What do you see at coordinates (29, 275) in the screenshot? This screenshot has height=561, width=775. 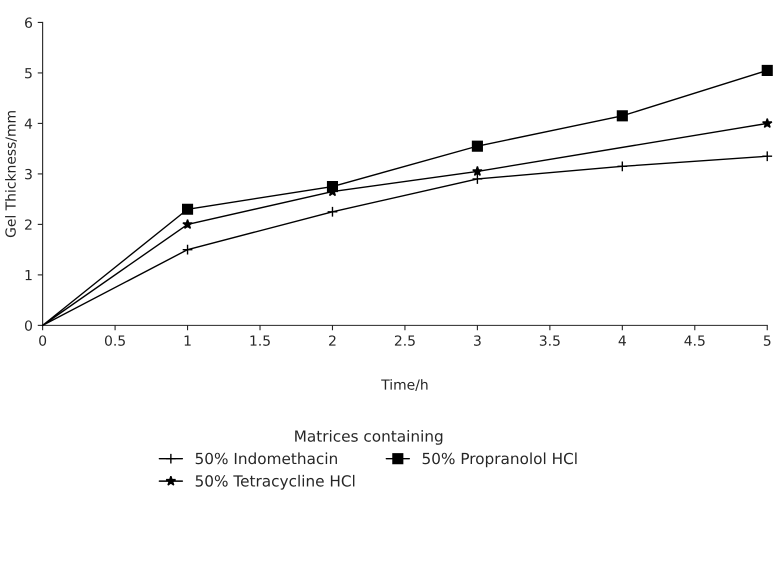 I see `y-tick-label: 1` at bounding box center [29, 275].